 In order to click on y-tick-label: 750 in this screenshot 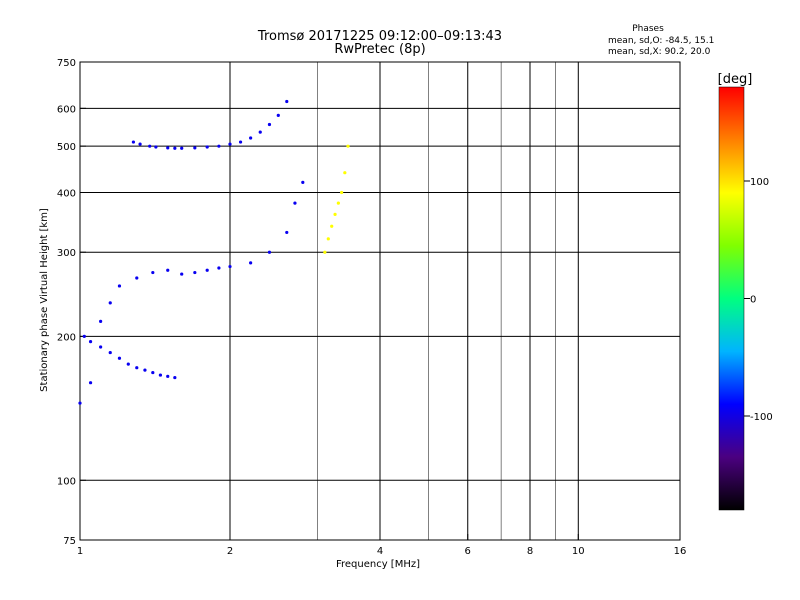, I will do `click(66, 63)`.